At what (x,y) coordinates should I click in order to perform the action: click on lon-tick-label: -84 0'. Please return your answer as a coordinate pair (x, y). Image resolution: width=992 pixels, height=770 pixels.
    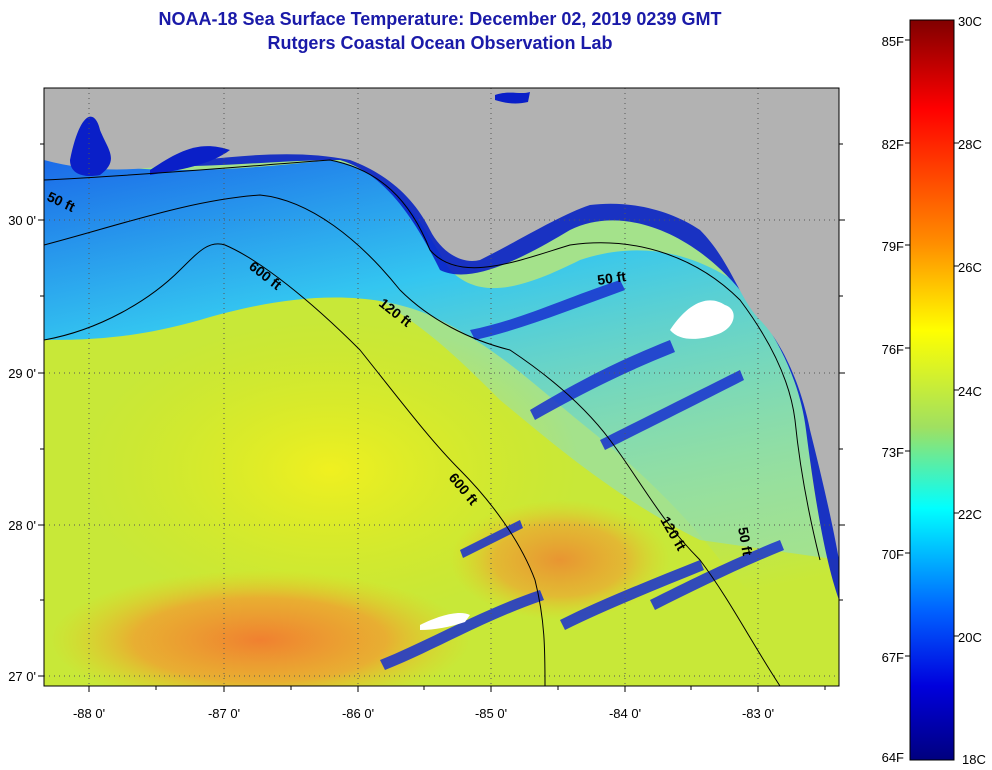
    Looking at the image, I should click on (625, 713).